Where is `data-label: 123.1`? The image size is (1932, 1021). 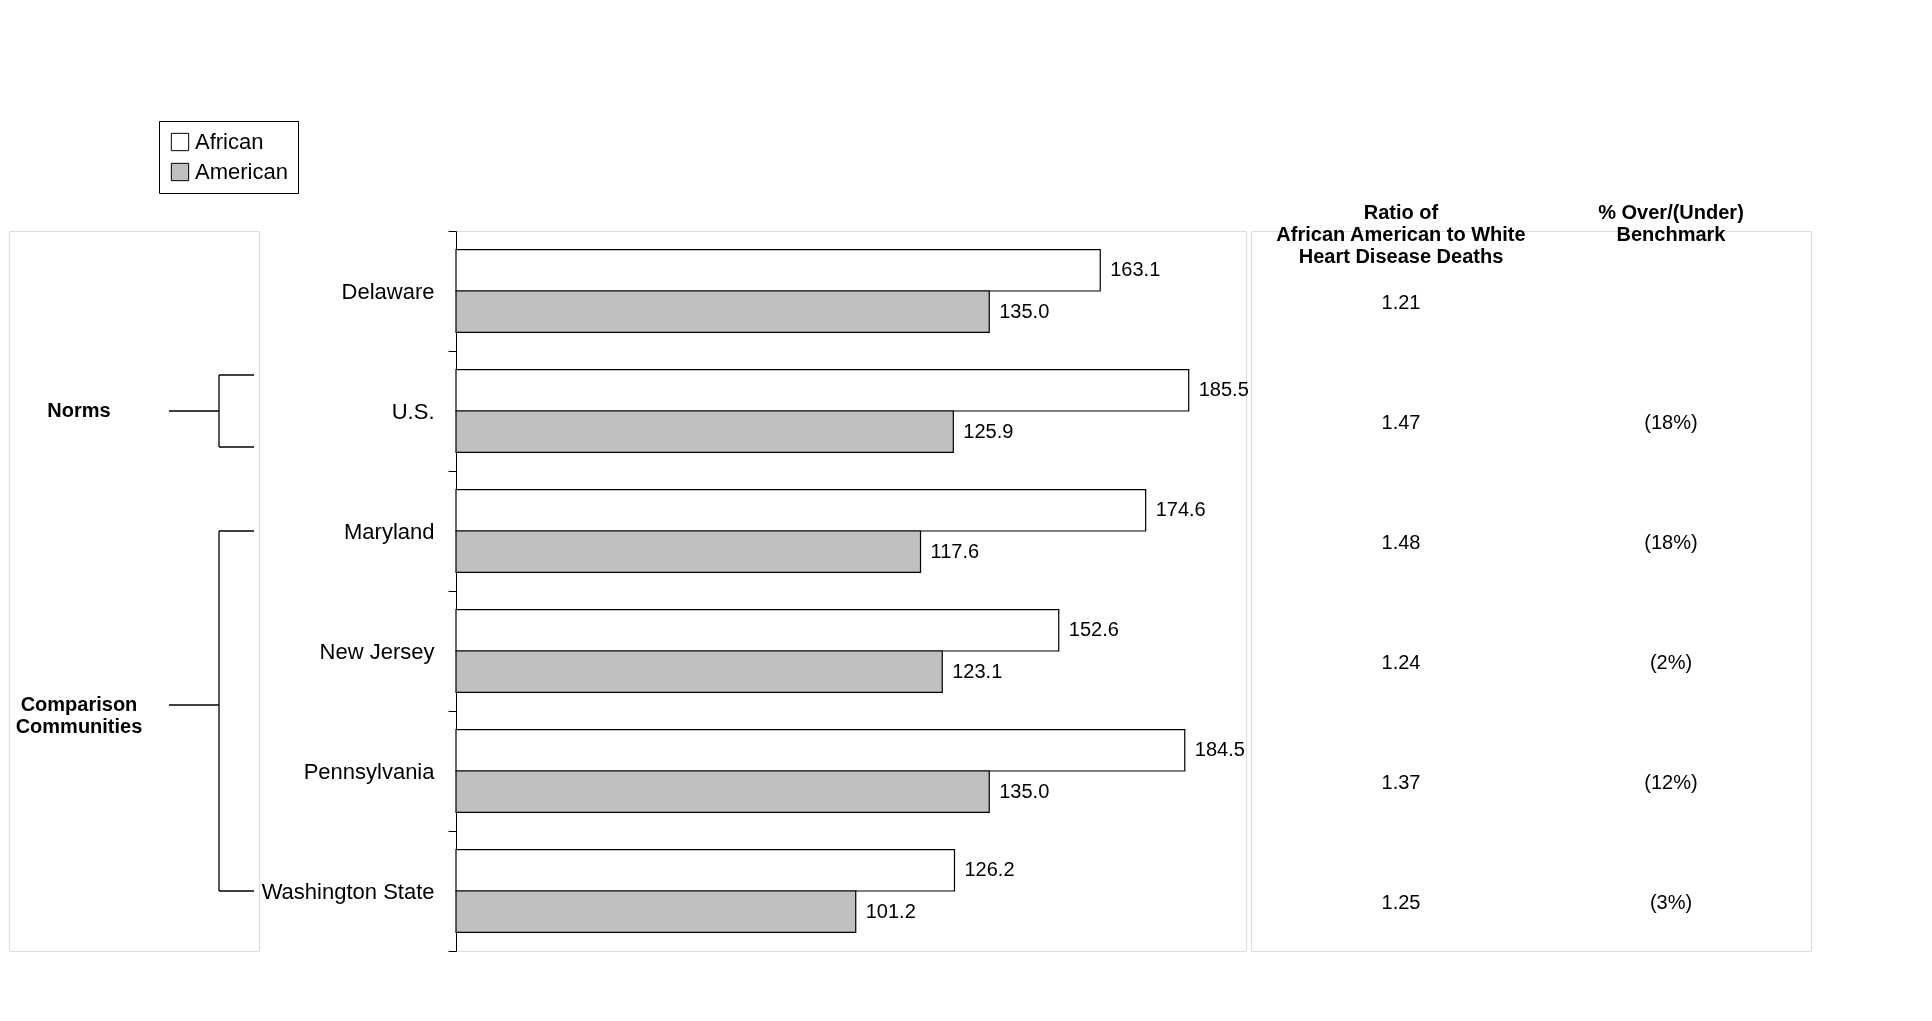
data-label: 123.1 is located at coordinates (977, 670).